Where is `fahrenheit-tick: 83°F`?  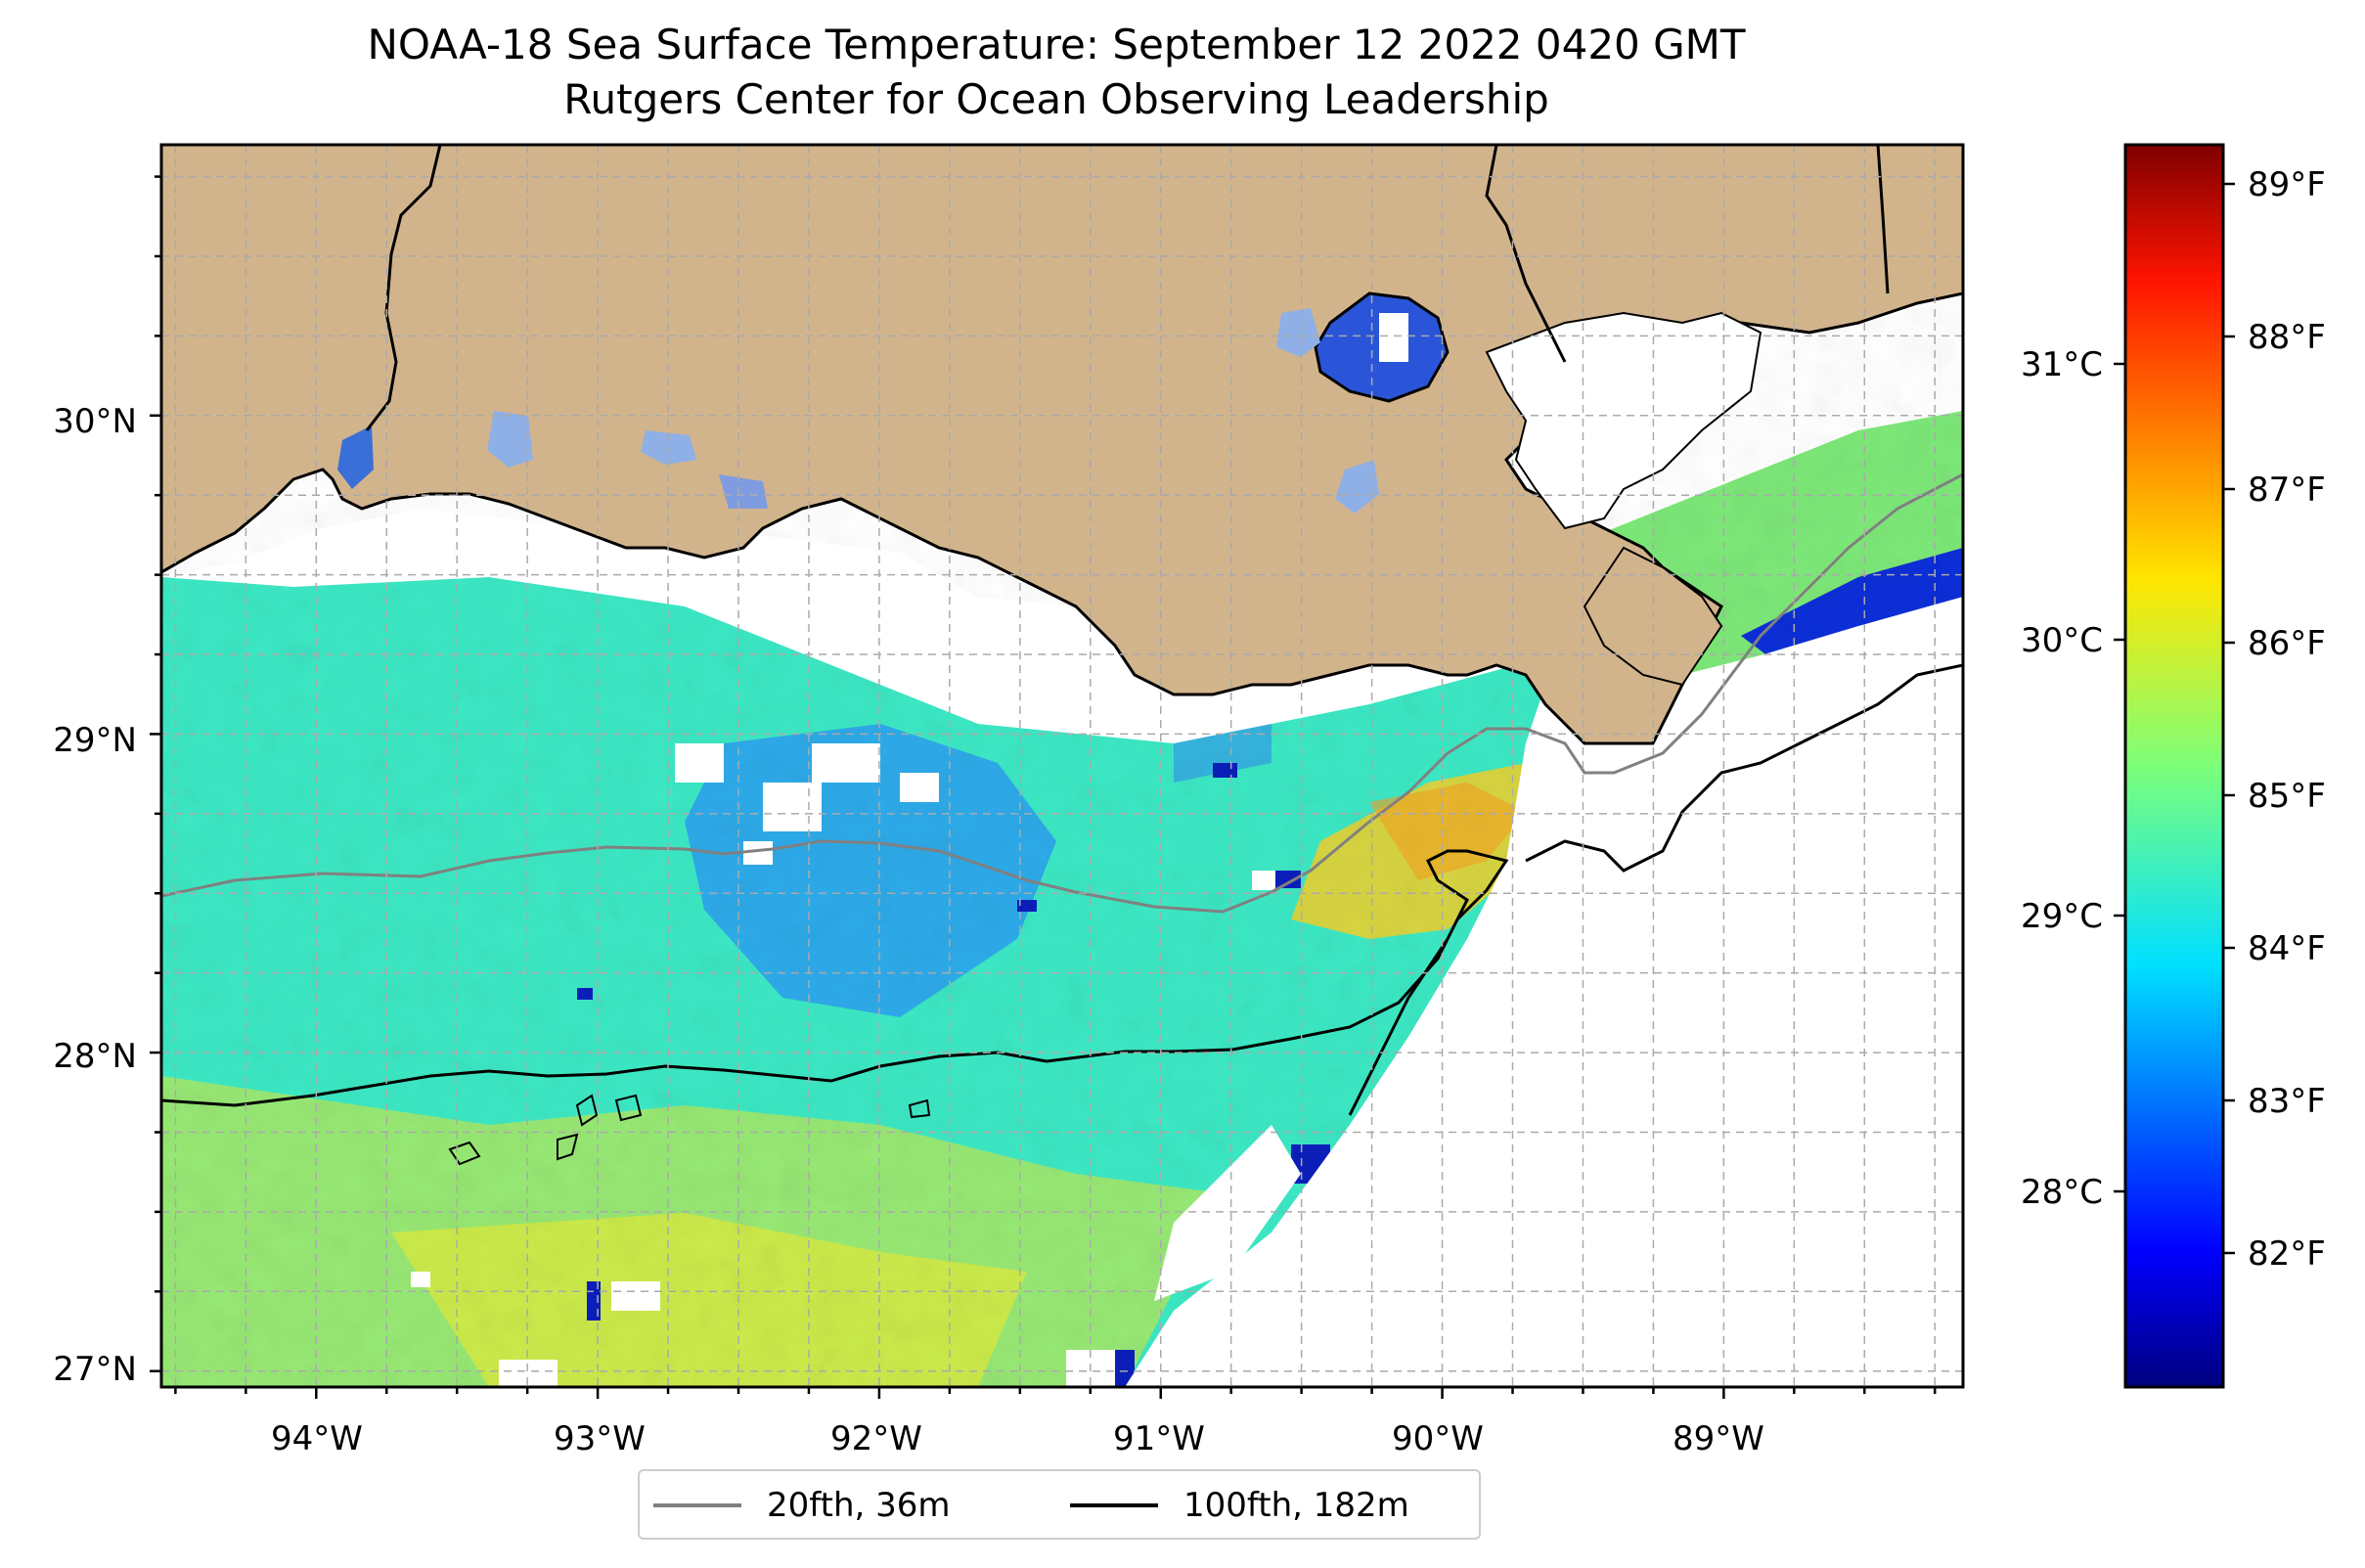
fahrenheit-tick: 83°F is located at coordinates (2287, 1101).